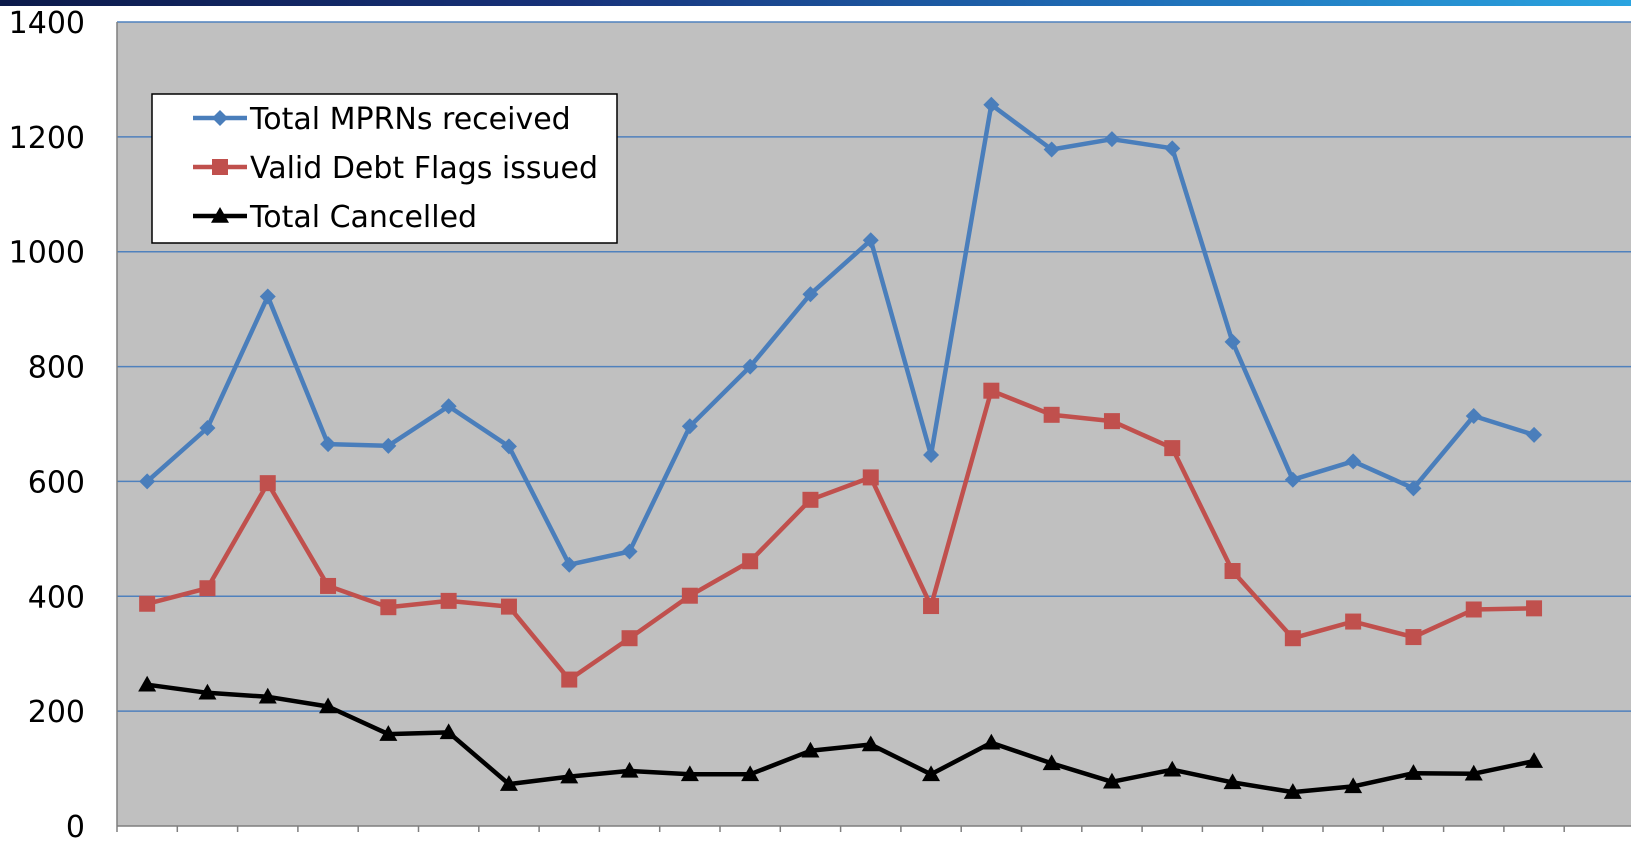  I want to click on y-tick-label-1000: 1000, so click(47, 253).